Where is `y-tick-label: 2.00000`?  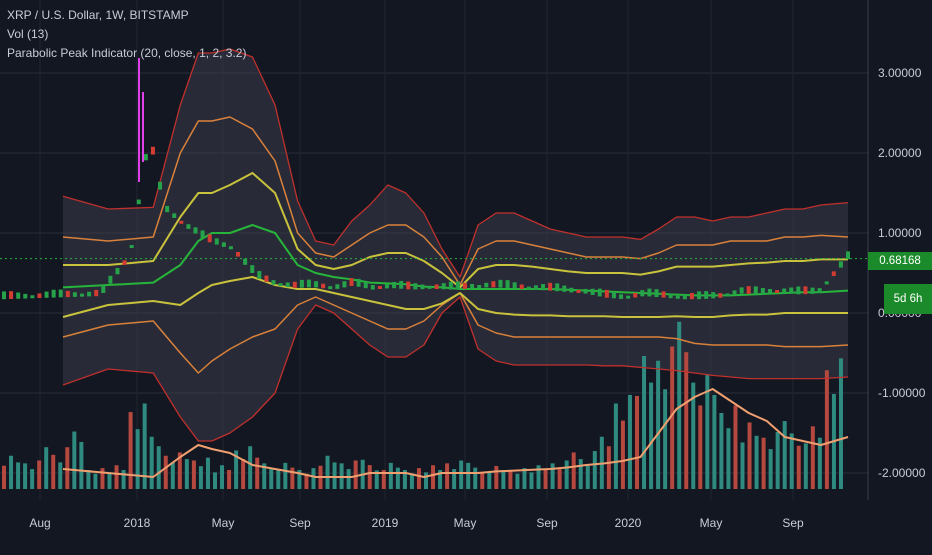
y-tick-label: 2.00000 is located at coordinates (900, 153).